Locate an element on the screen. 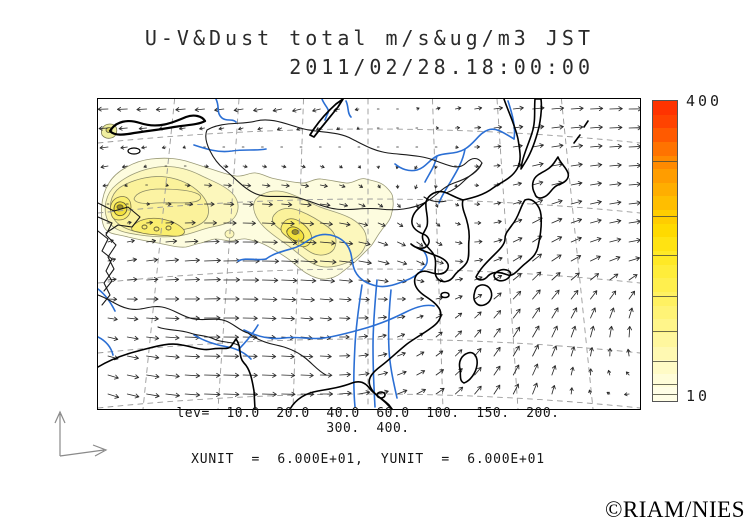 This screenshot has width=752, height=532. chart-timestamp: 2011/02/28.18:00:00 is located at coordinates (441, 67).